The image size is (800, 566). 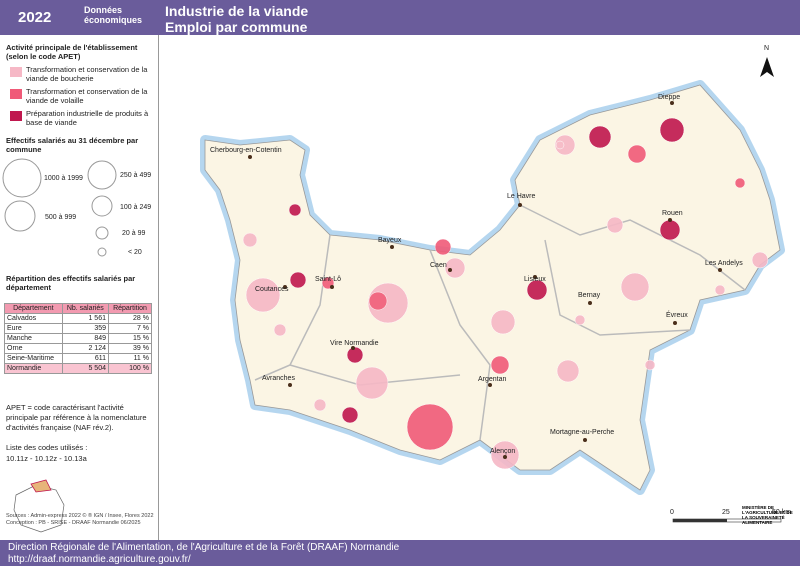 I want to click on cell: 1 561, so click(x=85, y=318).